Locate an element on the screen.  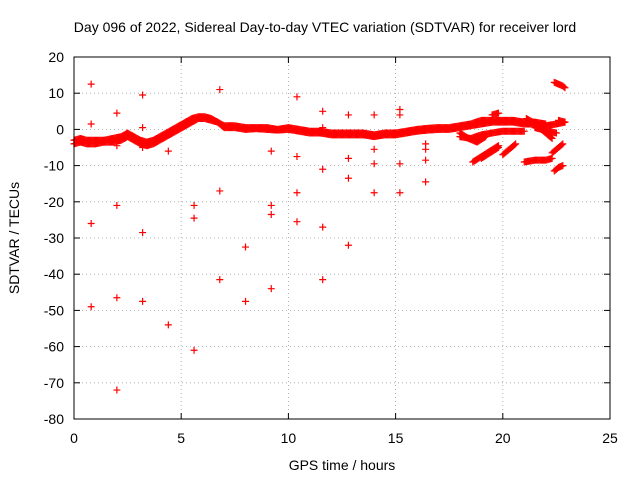
y-tick-label: -60 is located at coordinates (54, 347).